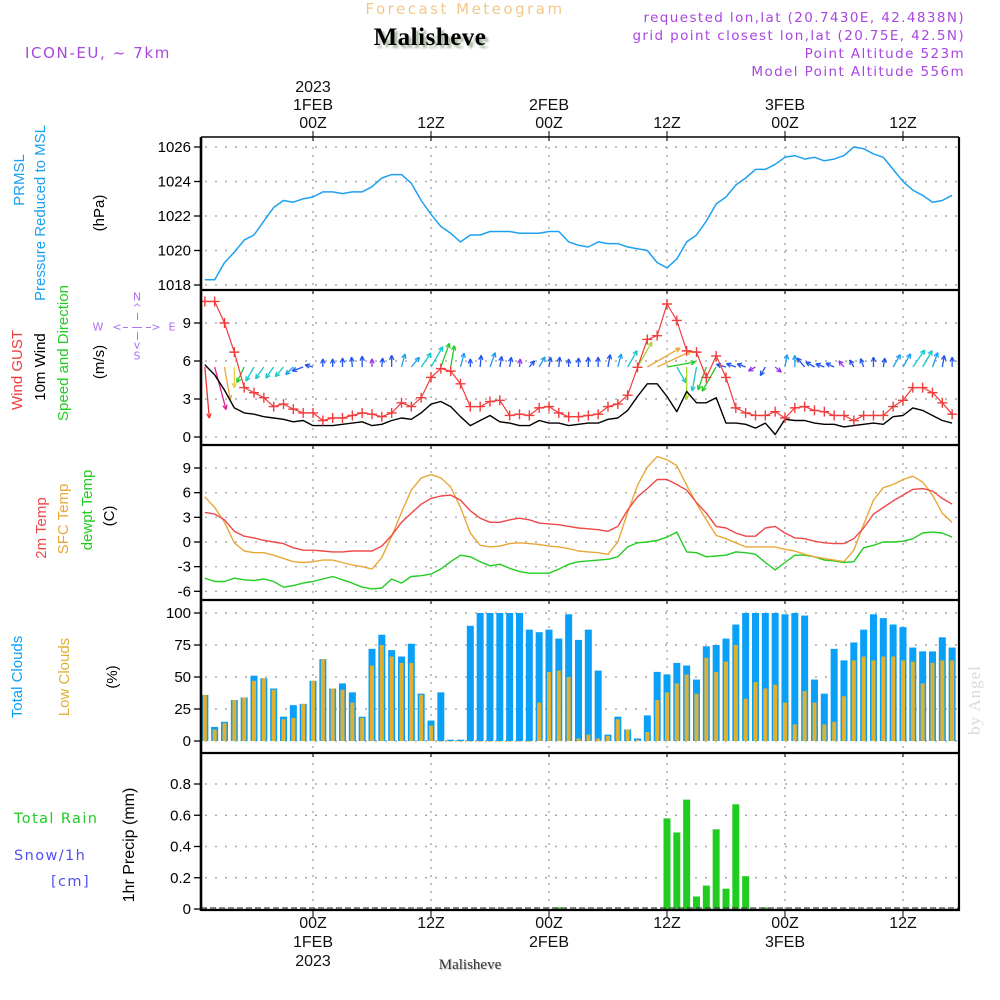 This screenshot has width=1000, height=1000. Describe the element at coordinates (430, 37) in the screenshot. I see `location-title: Malisheve` at that location.